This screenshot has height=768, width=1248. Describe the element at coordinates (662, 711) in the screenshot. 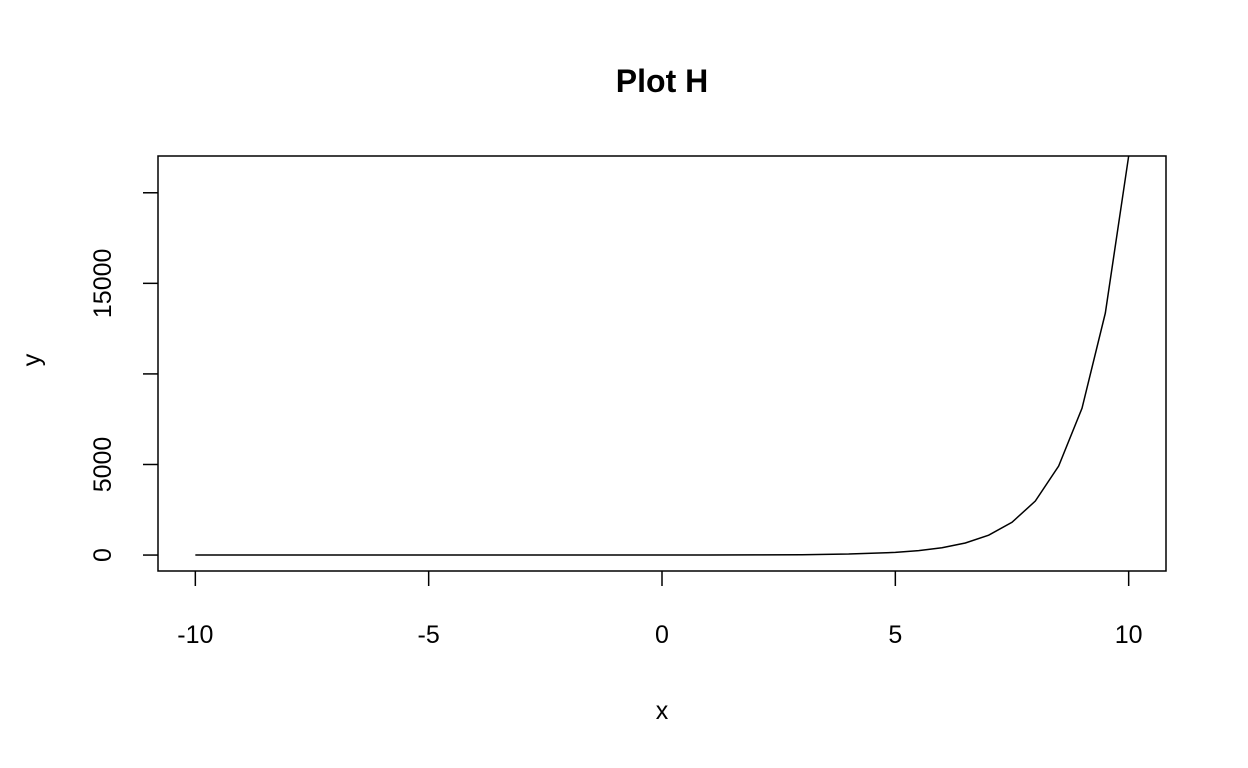

I see `x-axis-label: x` at that location.